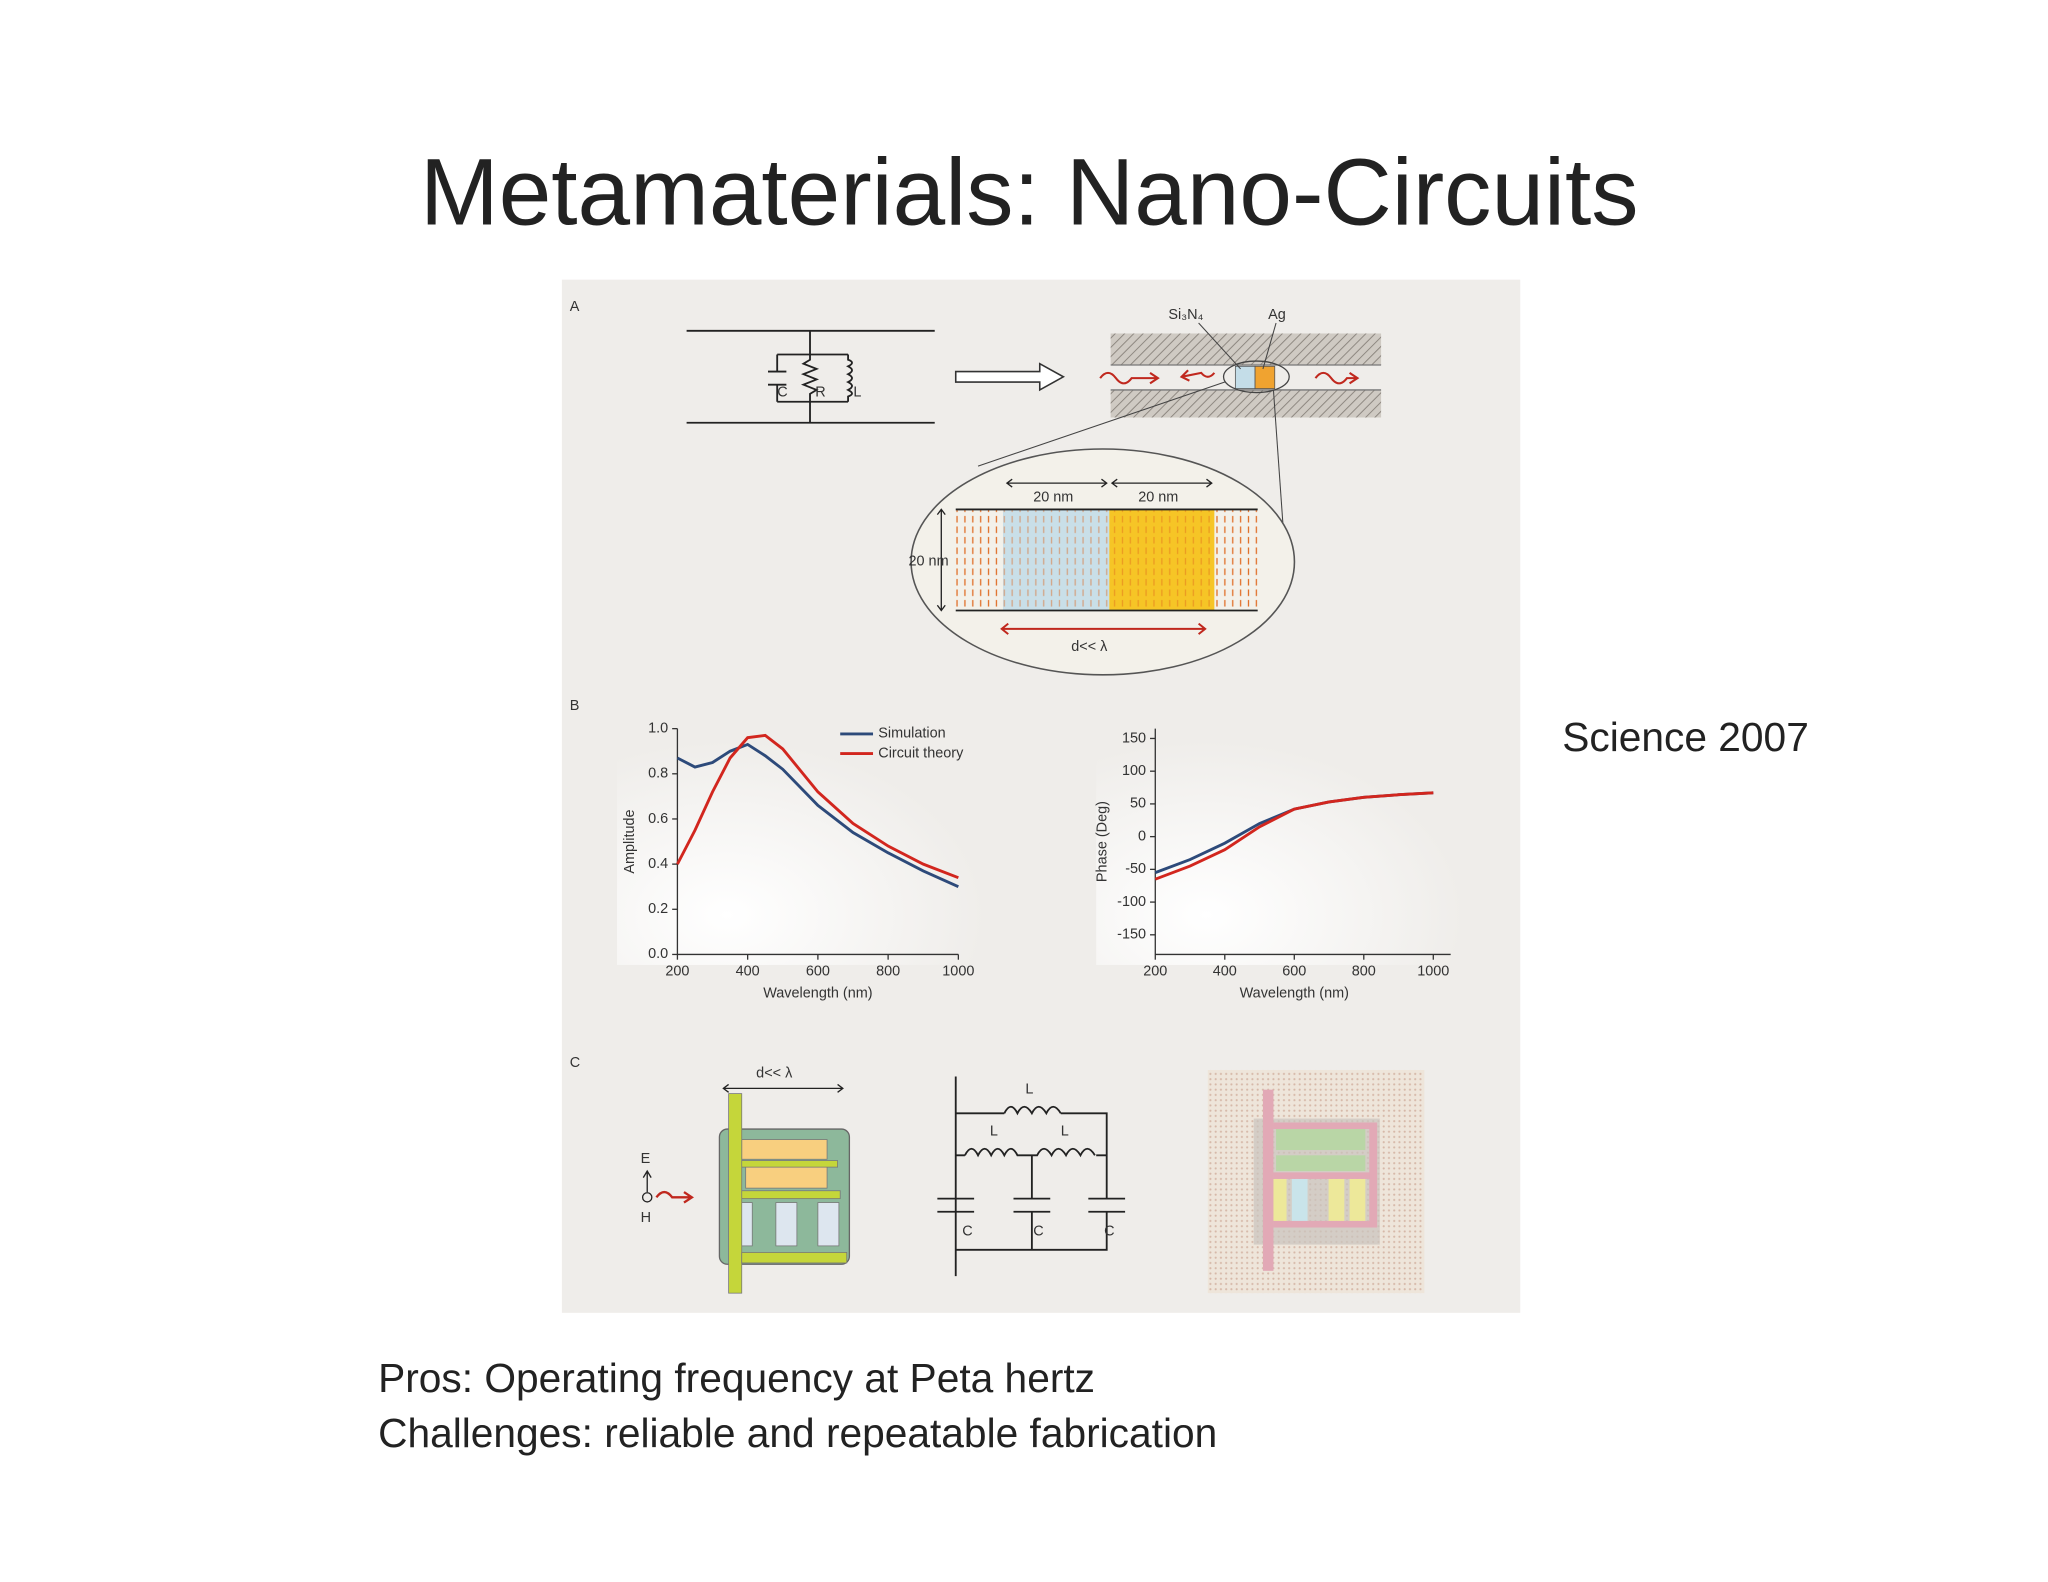  I want to click on y-tick-label: 1.0, so click(658, 728).